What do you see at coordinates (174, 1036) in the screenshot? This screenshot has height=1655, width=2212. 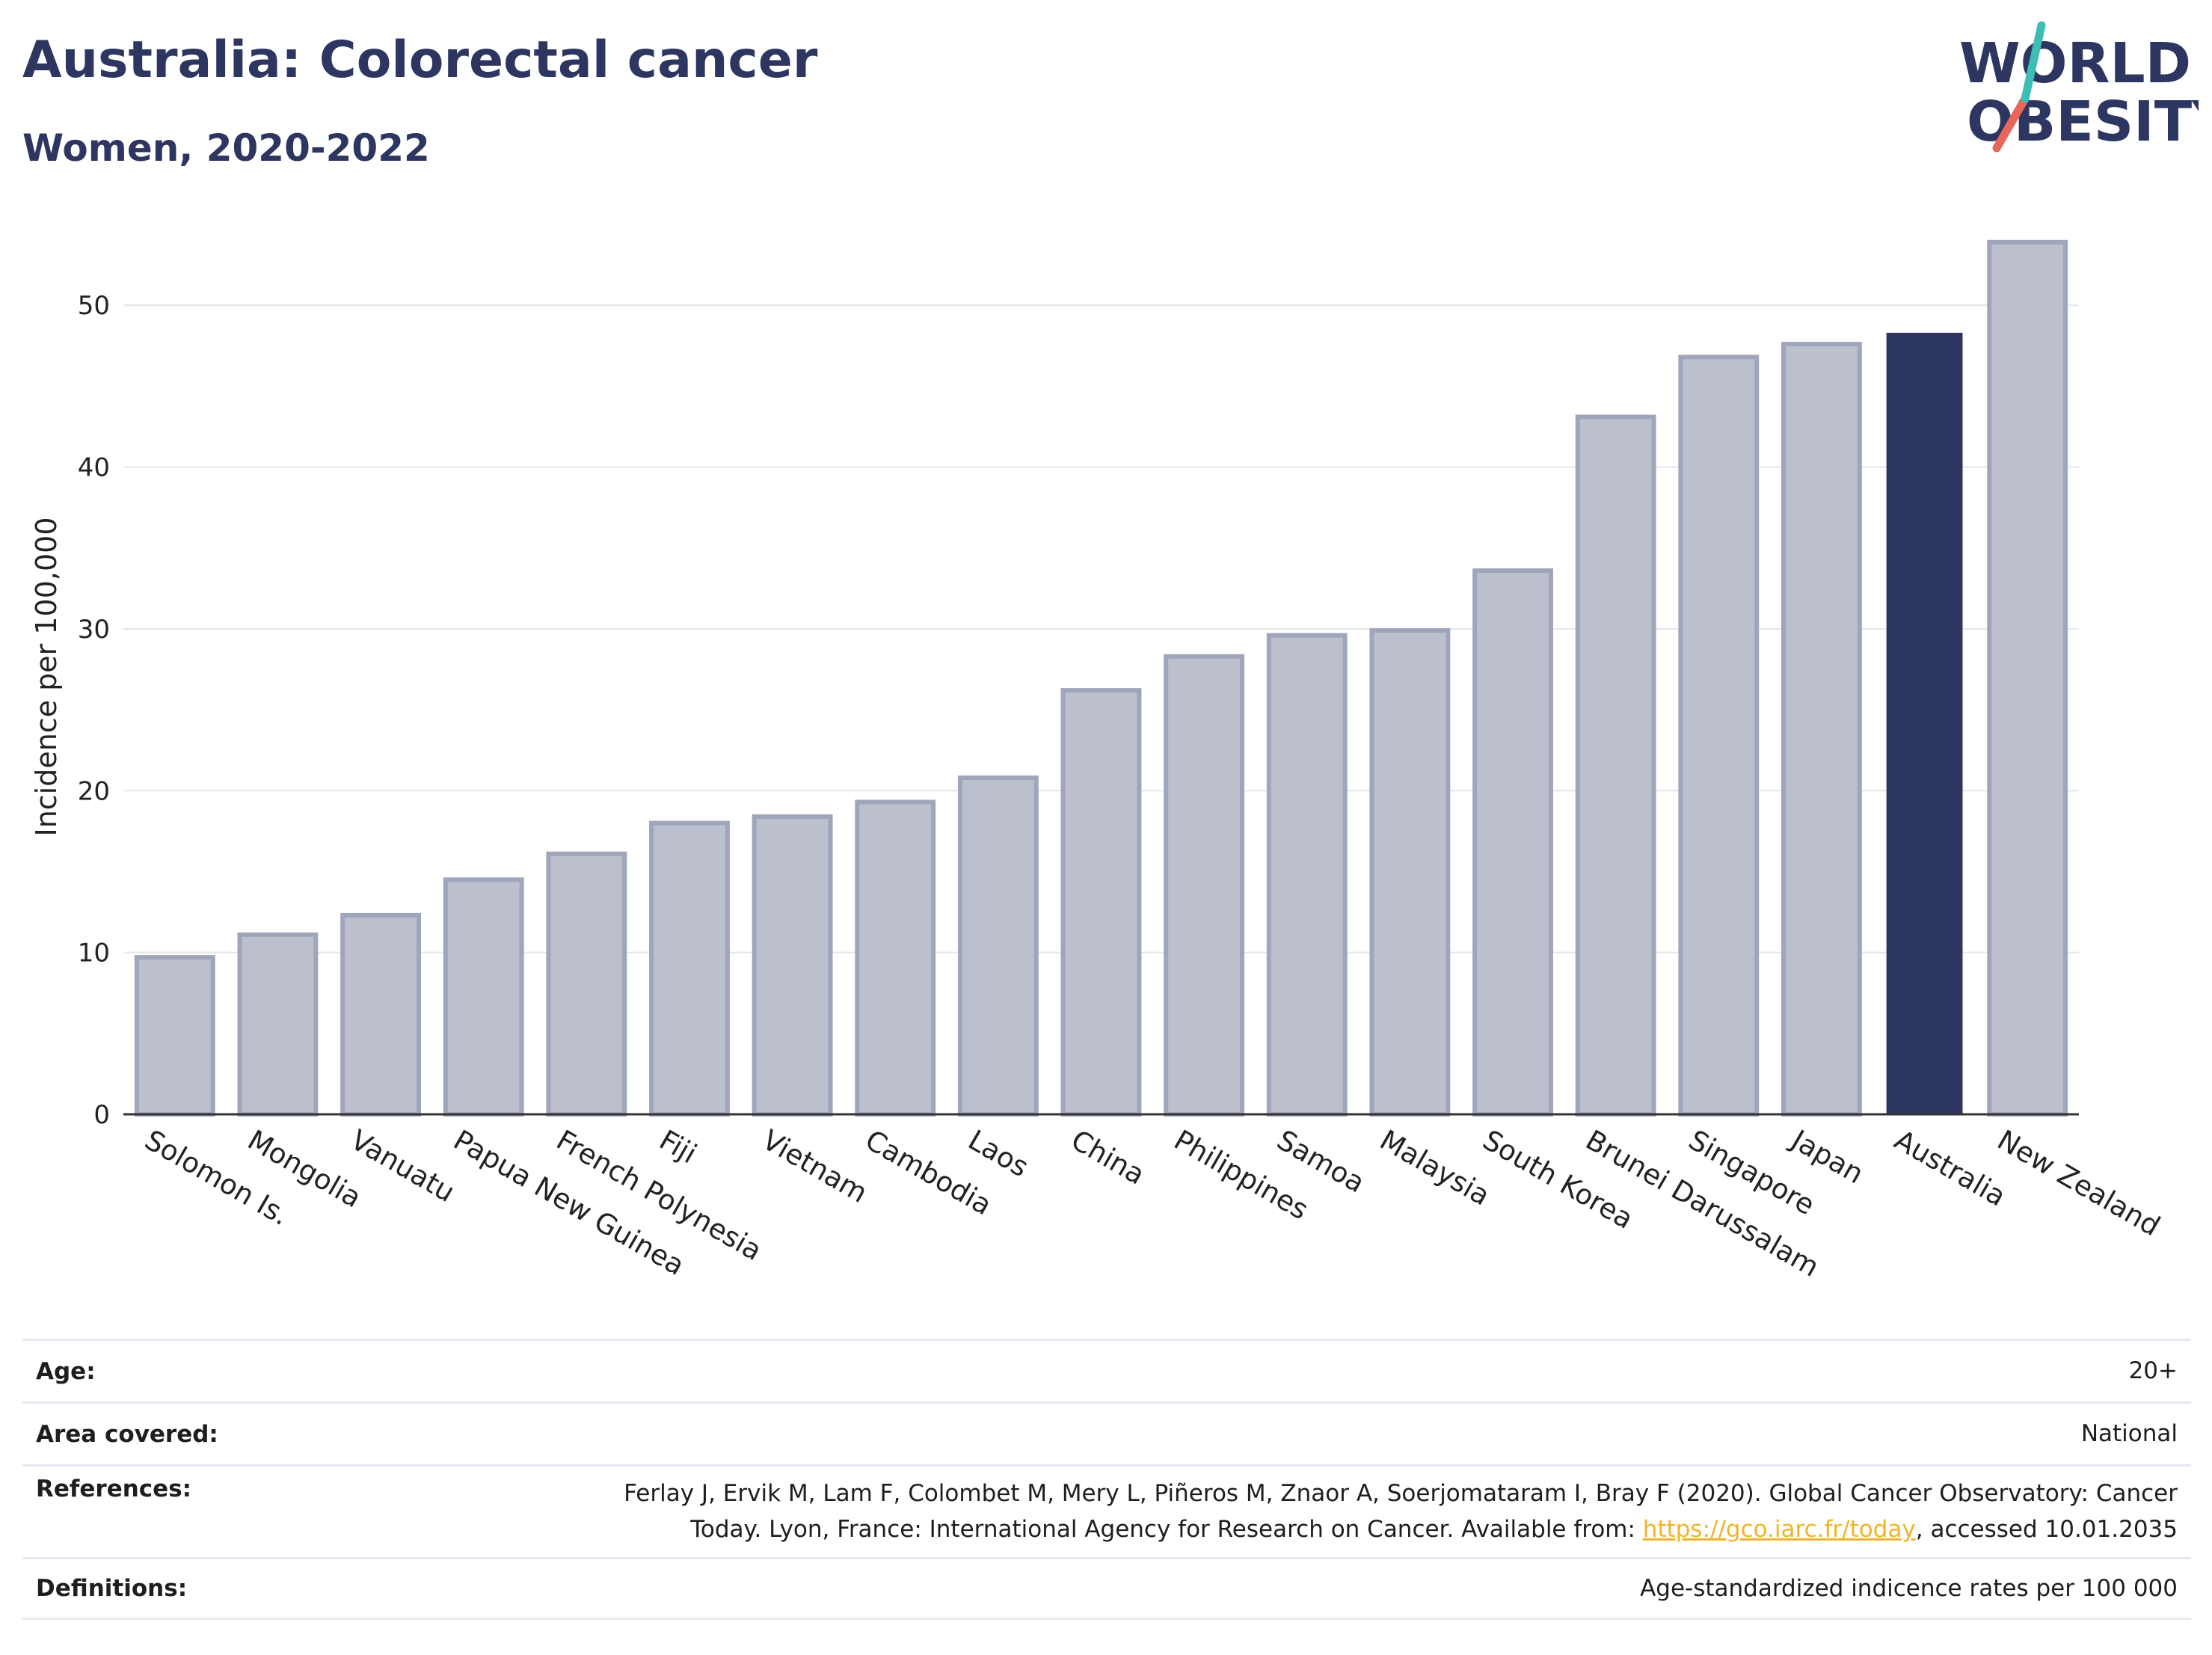 I see `bar-solomon-is` at bounding box center [174, 1036].